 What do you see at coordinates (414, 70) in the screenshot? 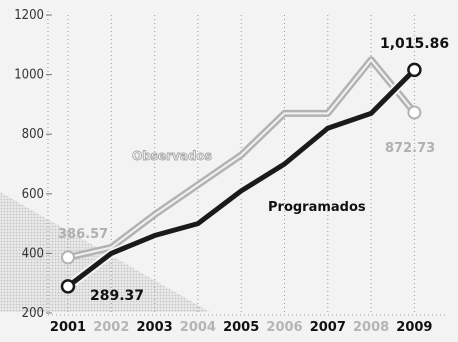
I see `programados-end-marker` at bounding box center [414, 70].